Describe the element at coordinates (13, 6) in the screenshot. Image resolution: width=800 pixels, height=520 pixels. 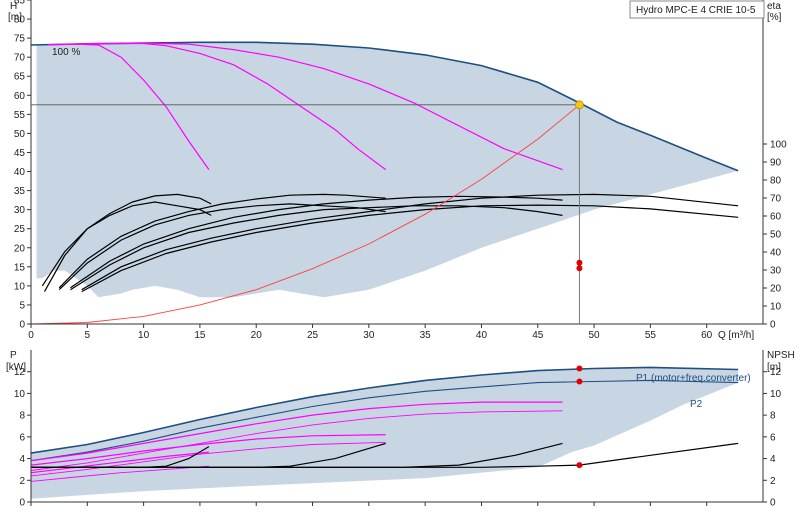
I see `left-axis-label: H` at that location.